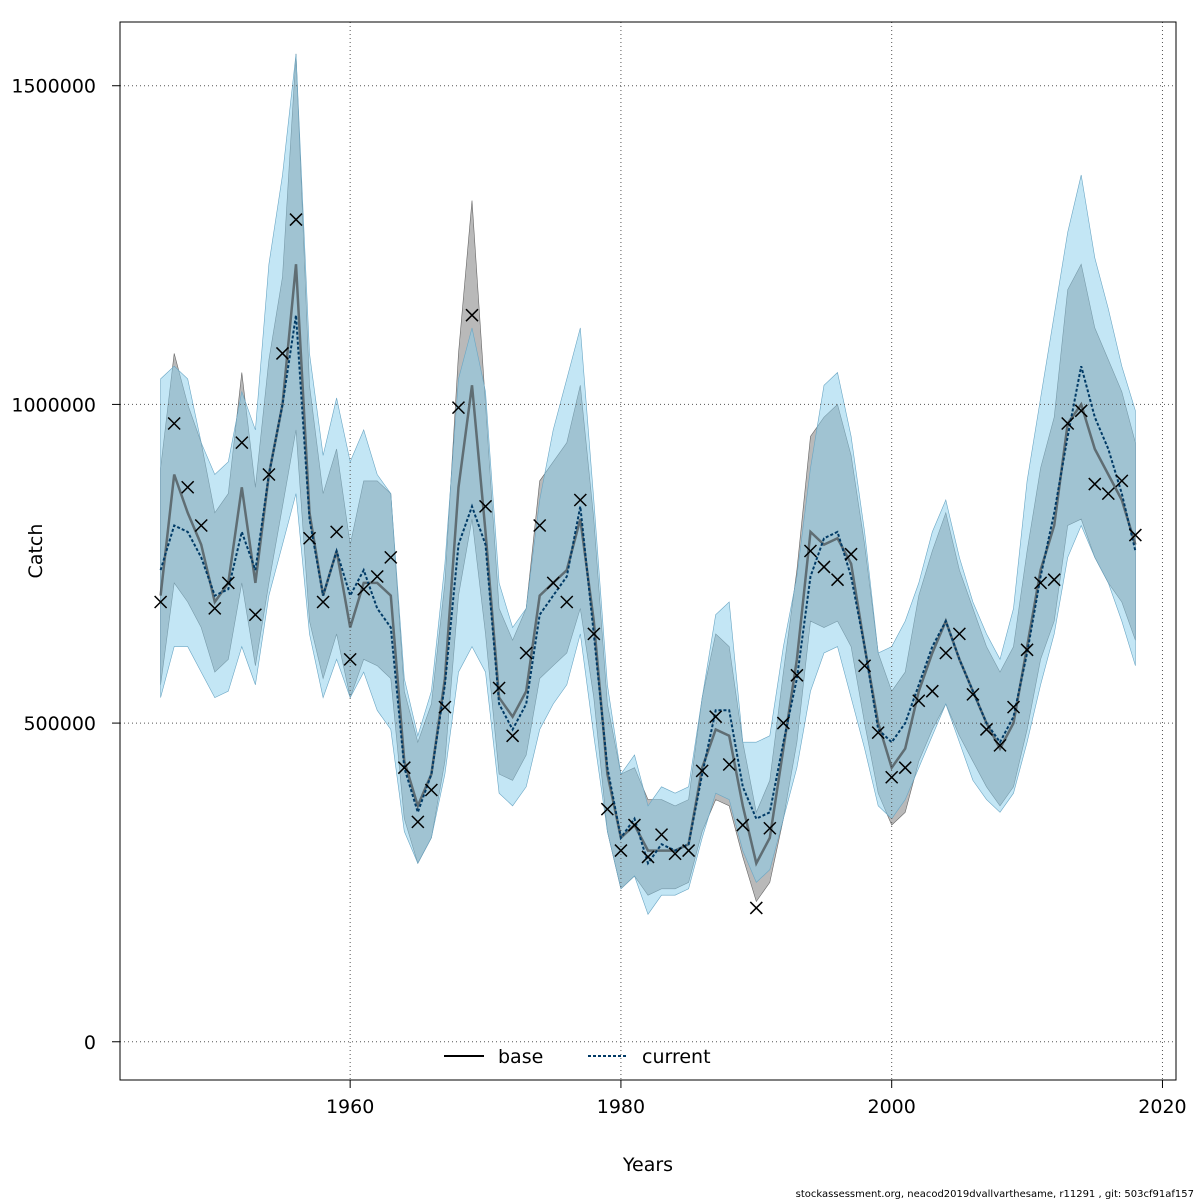  I want to click on observed-point-1990, so click(756, 908).